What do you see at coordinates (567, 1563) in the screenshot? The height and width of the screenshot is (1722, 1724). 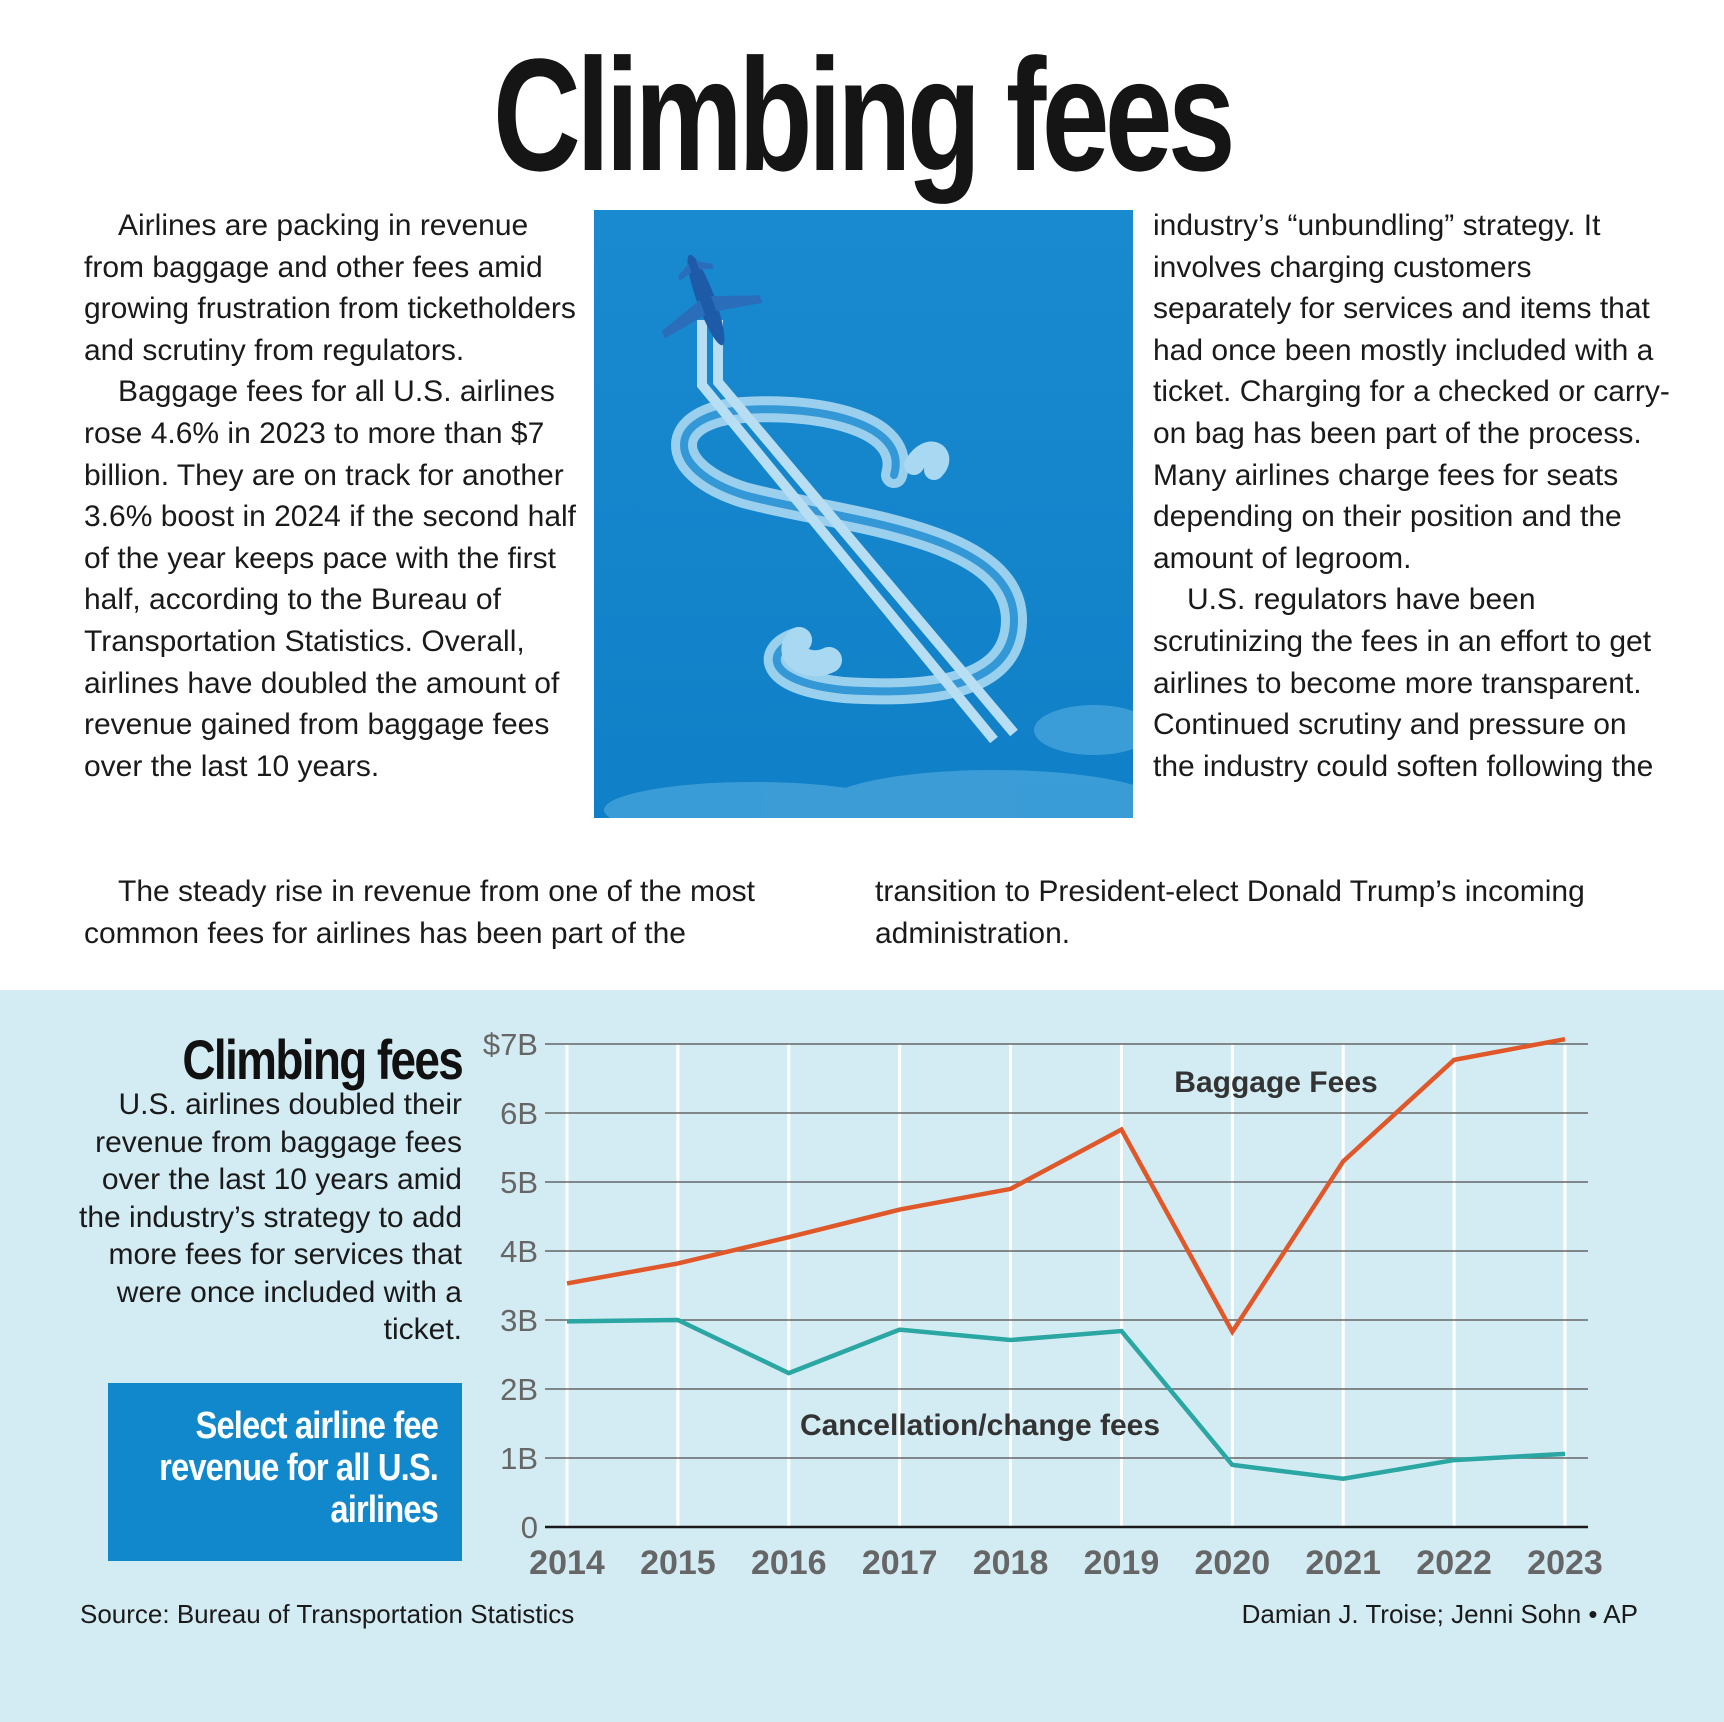 I see `x-tick-label: 2014` at bounding box center [567, 1563].